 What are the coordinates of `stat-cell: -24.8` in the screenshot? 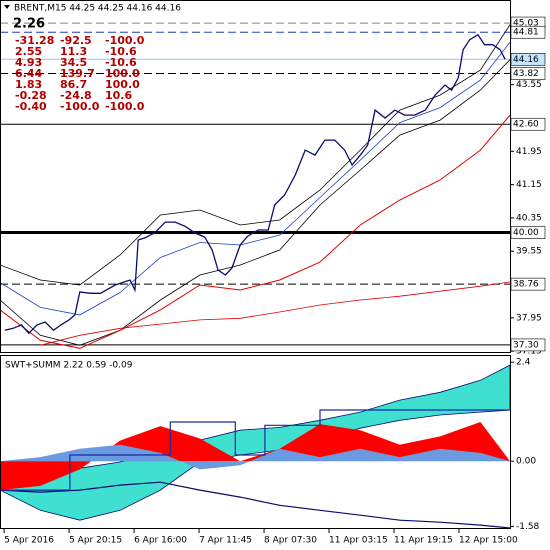 It's located at (76, 95).